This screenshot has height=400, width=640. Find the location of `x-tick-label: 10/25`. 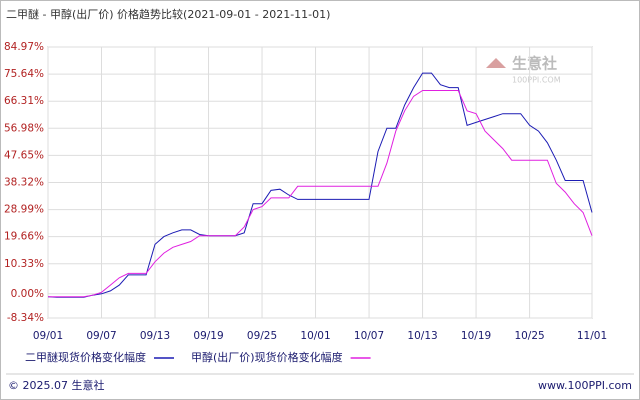

x-tick-label: 10/25 is located at coordinates (529, 336).